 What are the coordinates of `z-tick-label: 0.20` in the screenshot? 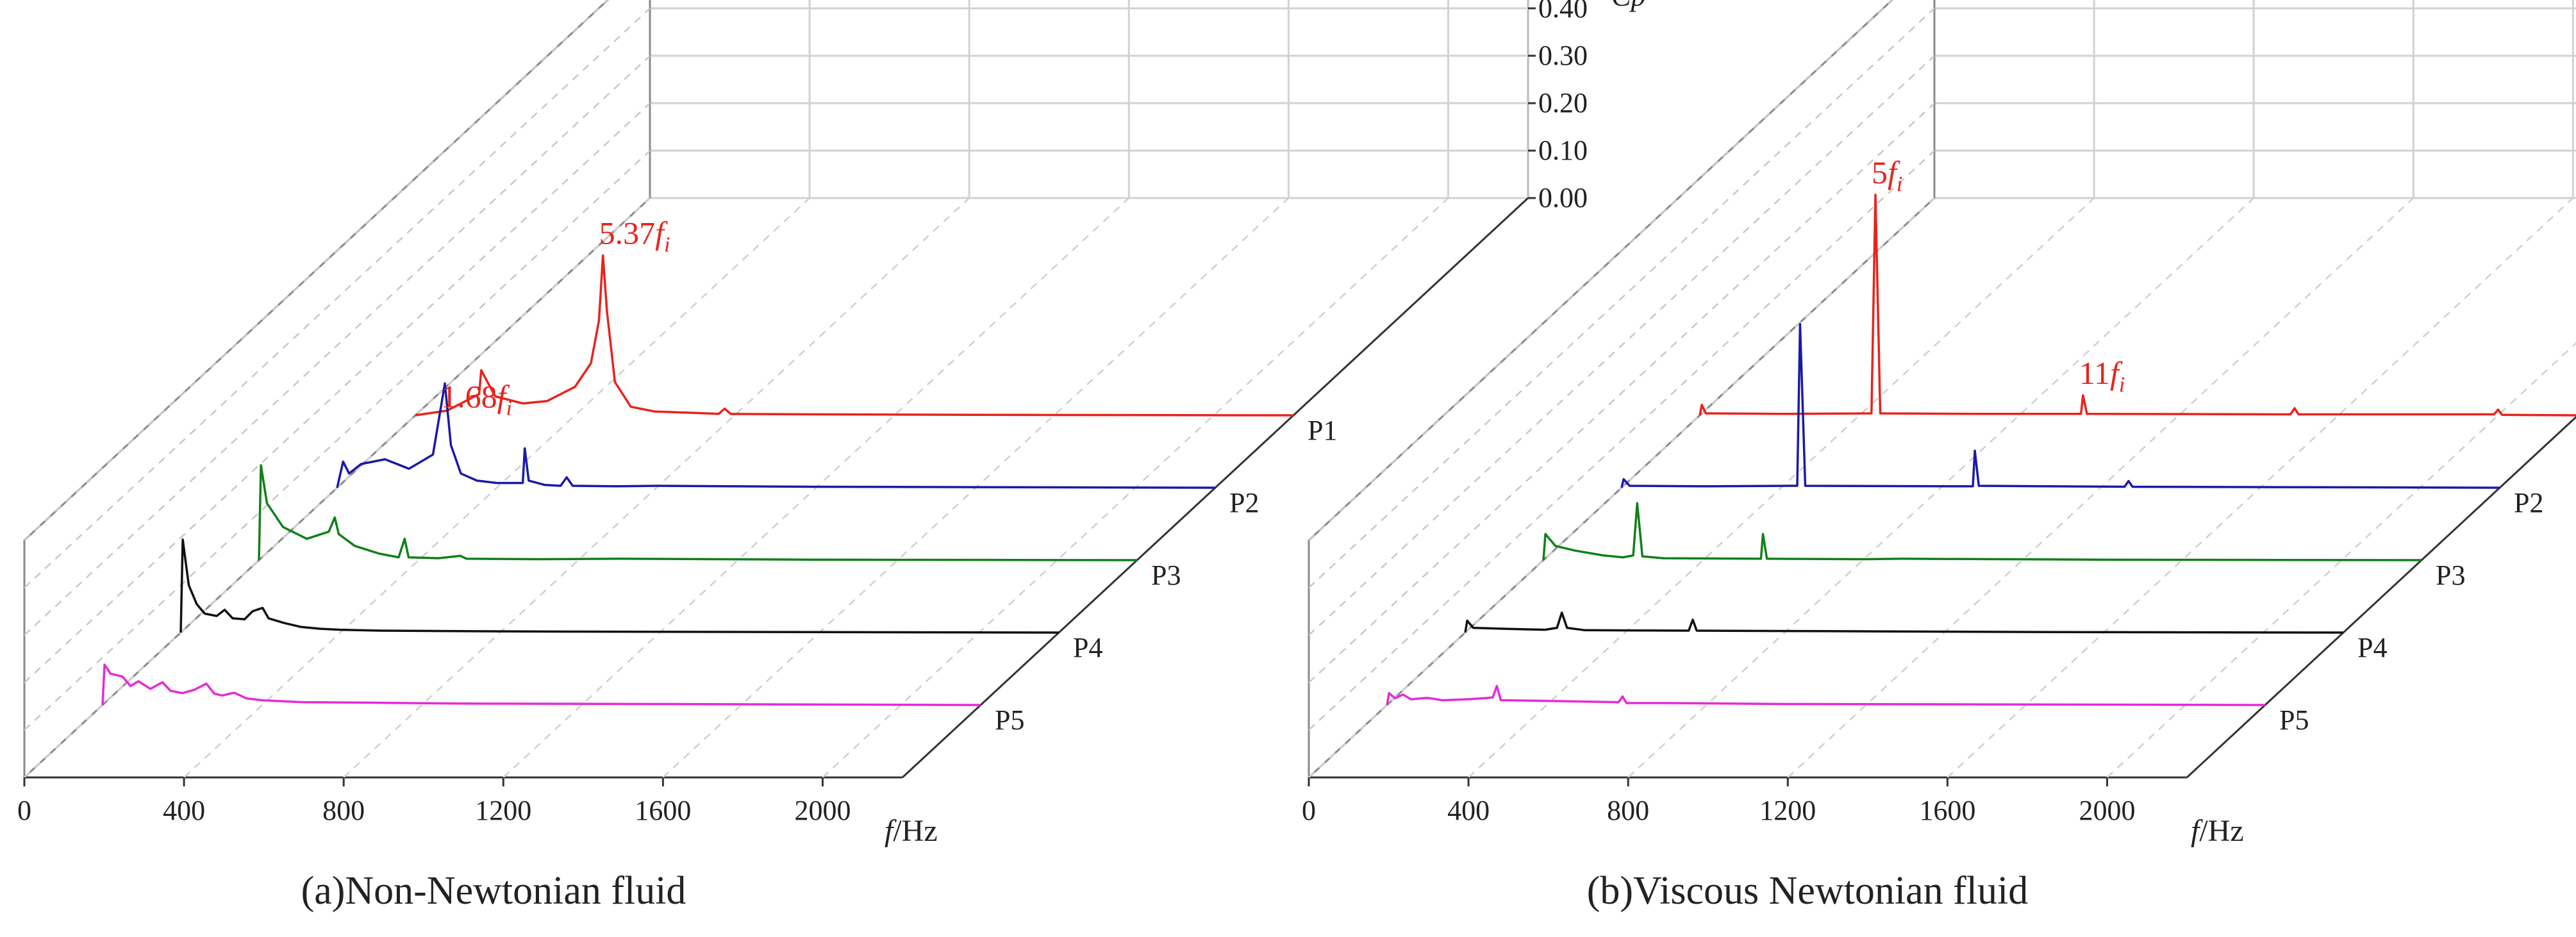 It's located at (1563, 103).